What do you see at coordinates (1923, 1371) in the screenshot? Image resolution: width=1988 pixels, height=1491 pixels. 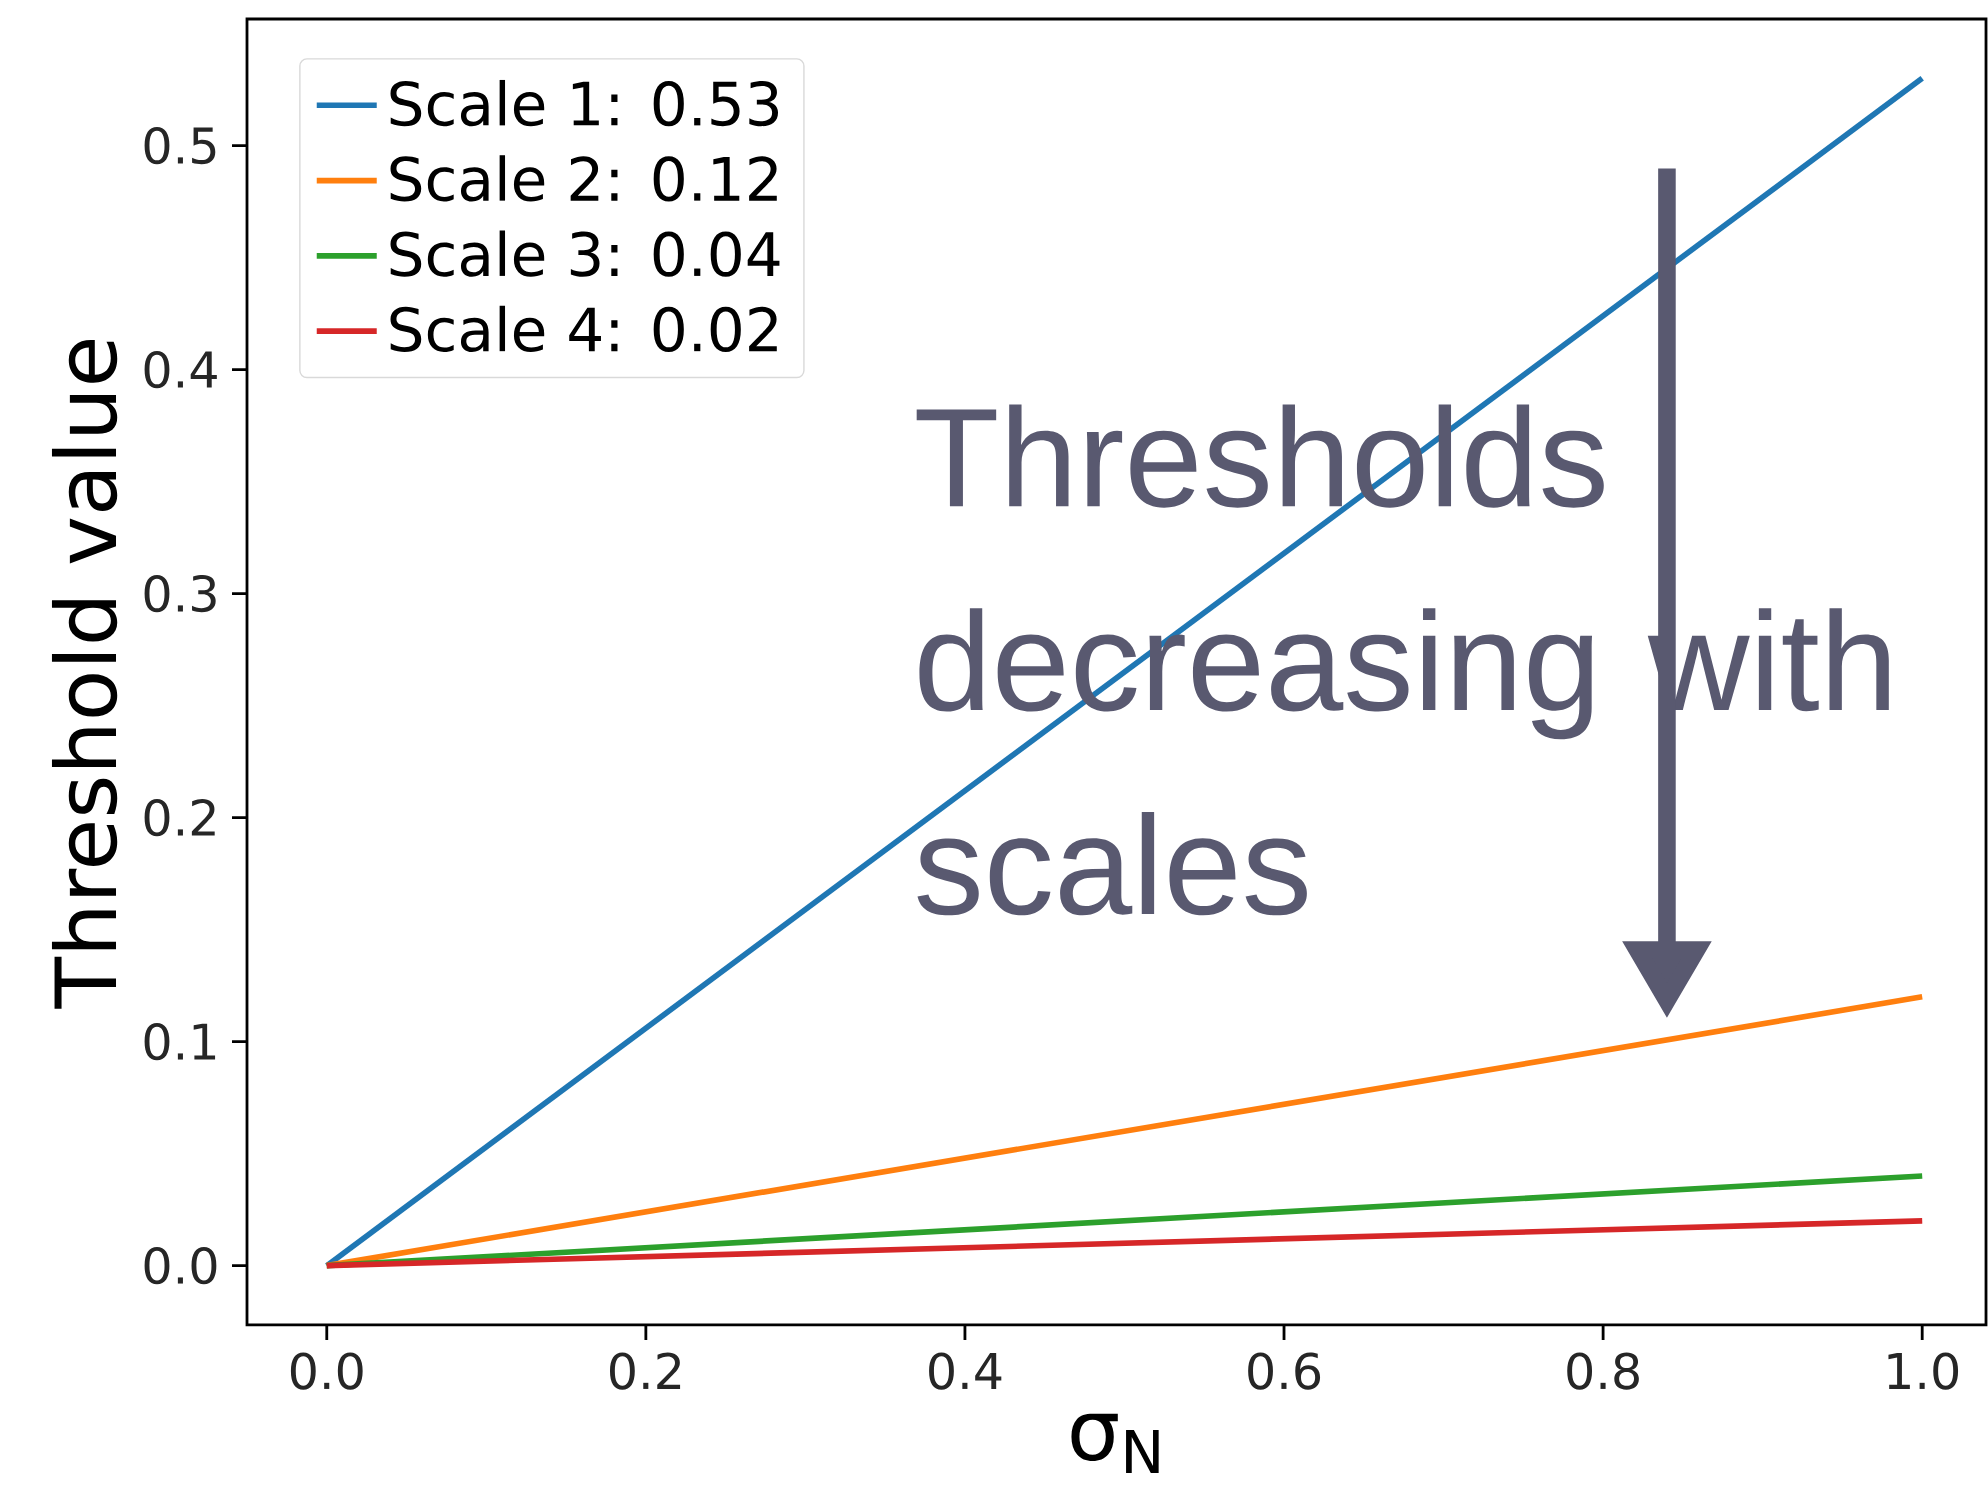 I see `x-tick-label: 1.0` at bounding box center [1923, 1371].